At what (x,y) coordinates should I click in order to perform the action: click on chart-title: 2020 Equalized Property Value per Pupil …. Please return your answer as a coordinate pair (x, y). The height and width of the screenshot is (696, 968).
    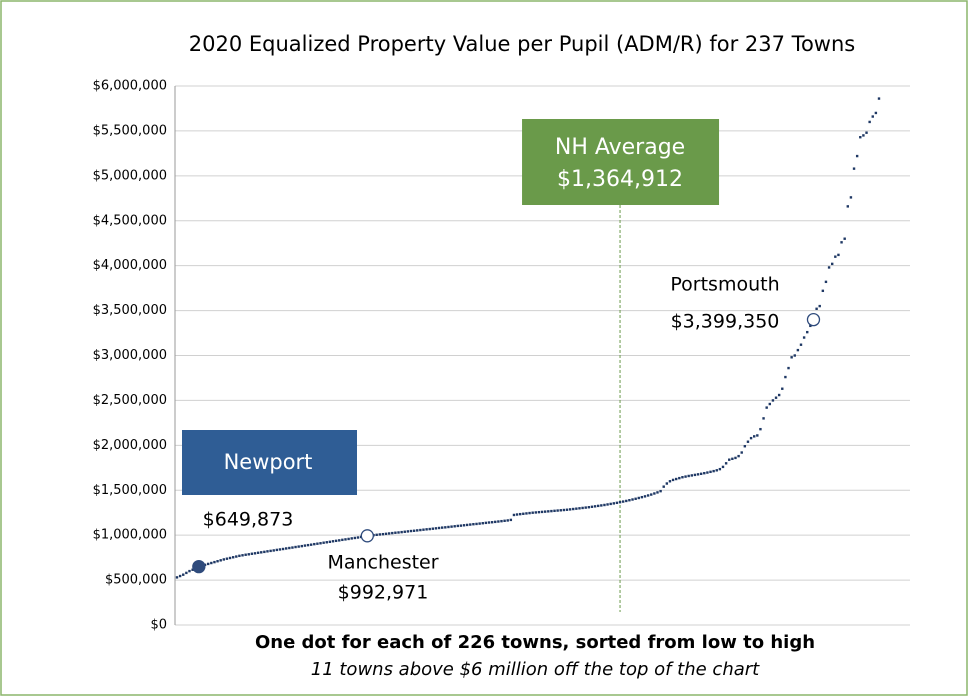
    Looking at the image, I should click on (522, 44).